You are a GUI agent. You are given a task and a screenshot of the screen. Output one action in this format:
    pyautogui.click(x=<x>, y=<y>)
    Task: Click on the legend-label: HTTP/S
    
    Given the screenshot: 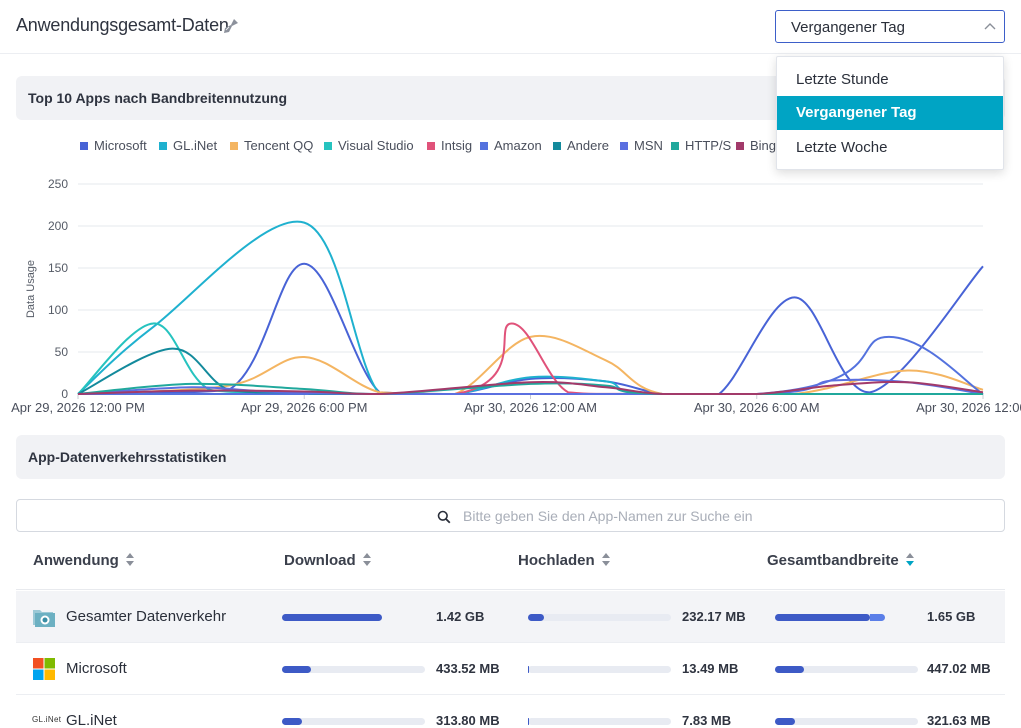 What is the action you would take?
    pyautogui.click(x=708, y=145)
    